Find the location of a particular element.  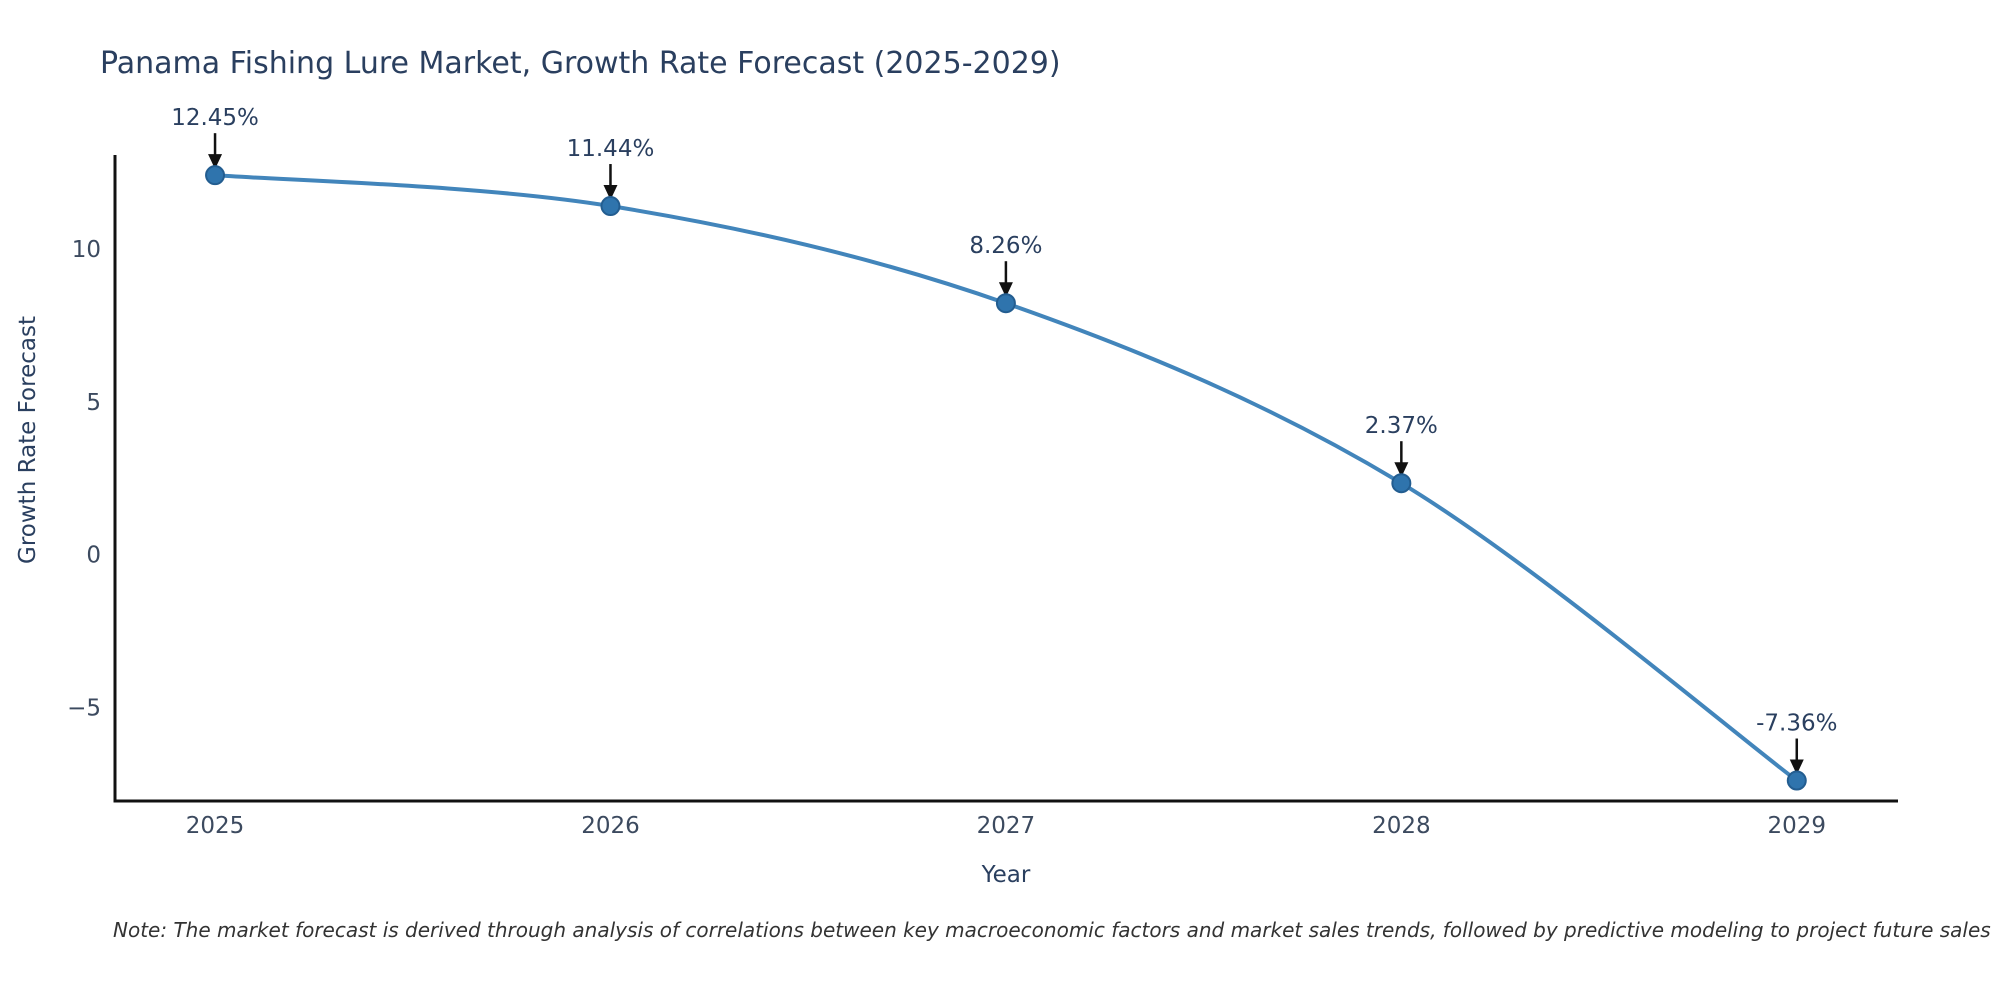

point-label-2027: 8.26% is located at coordinates (1005, 246).